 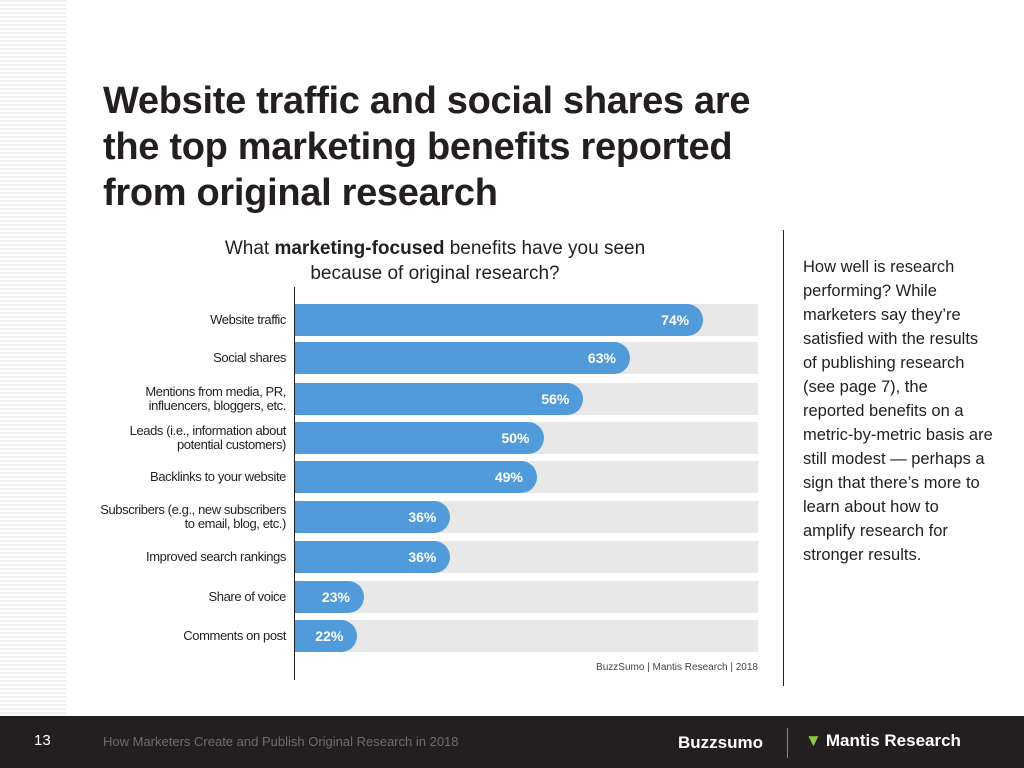 What do you see at coordinates (234, 635) in the screenshot?
I see `category-label: Comments on post` at bounding box center [234, 635].